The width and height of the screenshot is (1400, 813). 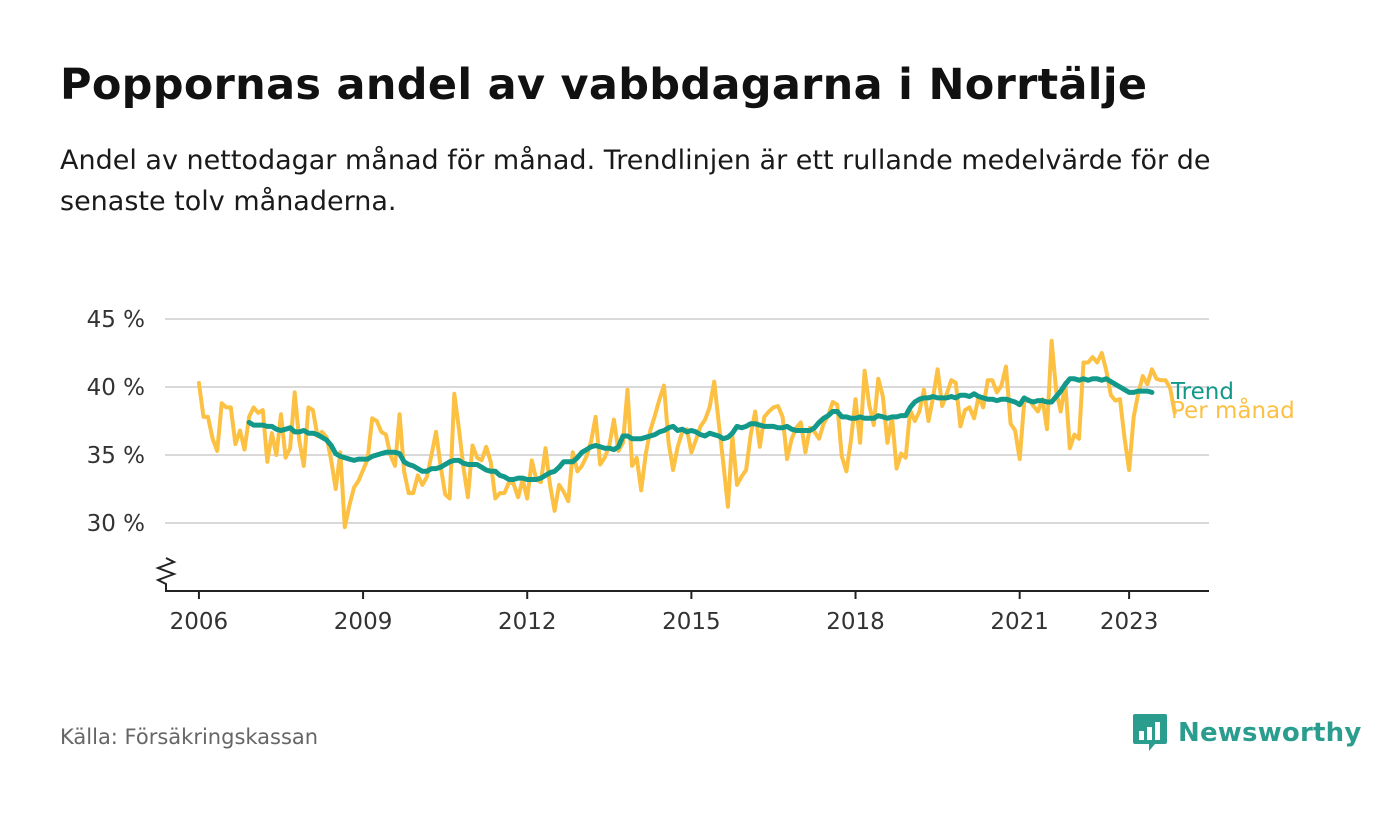 What do you see at coordinates (166, 574) in the screenshot?
I see `axis-break-icon` at bounding box center [166, 574].